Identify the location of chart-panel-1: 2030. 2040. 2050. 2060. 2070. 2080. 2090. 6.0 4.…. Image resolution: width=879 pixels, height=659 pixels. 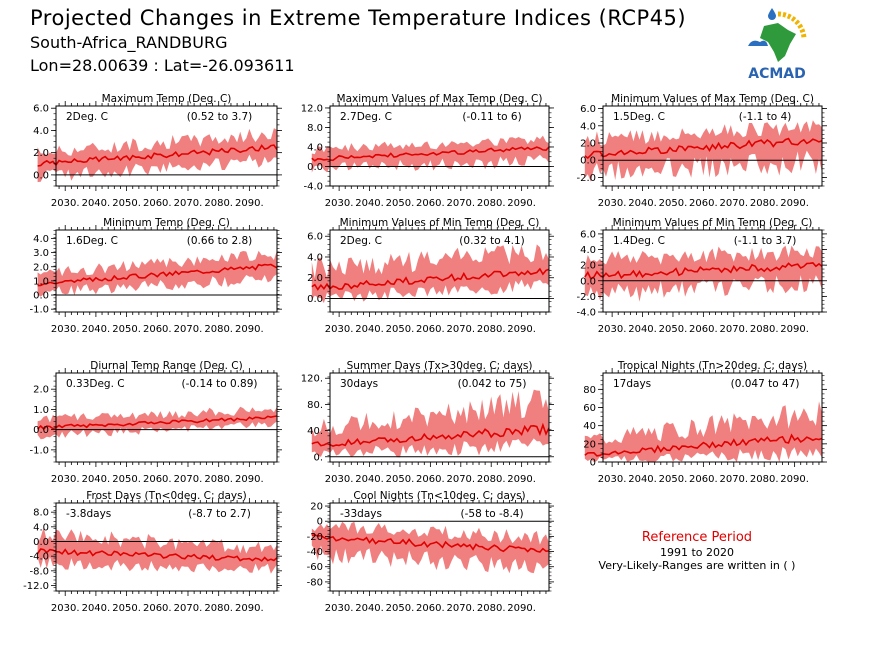
(157, 151).